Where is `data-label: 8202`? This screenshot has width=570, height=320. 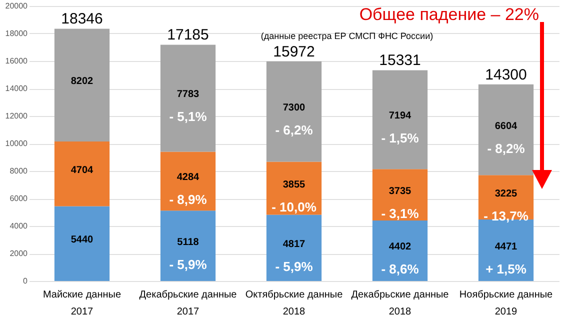
data-label: 8202 is located at coordinates (82, 82).